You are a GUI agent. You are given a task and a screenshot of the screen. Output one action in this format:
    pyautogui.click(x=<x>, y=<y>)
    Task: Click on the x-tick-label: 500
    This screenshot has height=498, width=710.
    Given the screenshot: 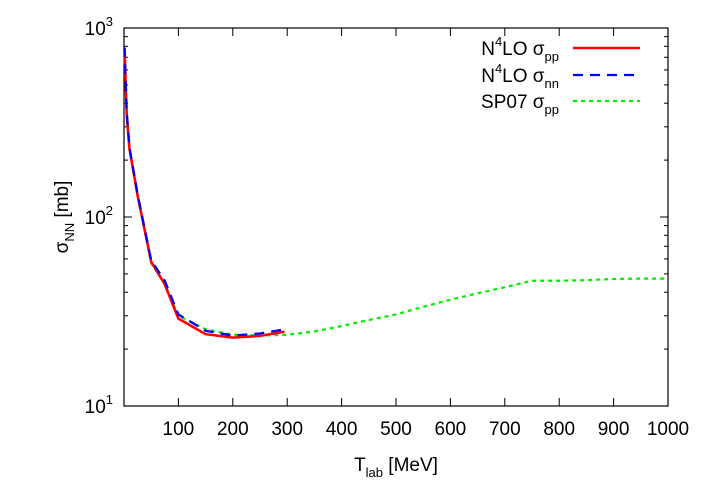 What is the action you would take?
    pyautogui.click(x=396, y=429)
    